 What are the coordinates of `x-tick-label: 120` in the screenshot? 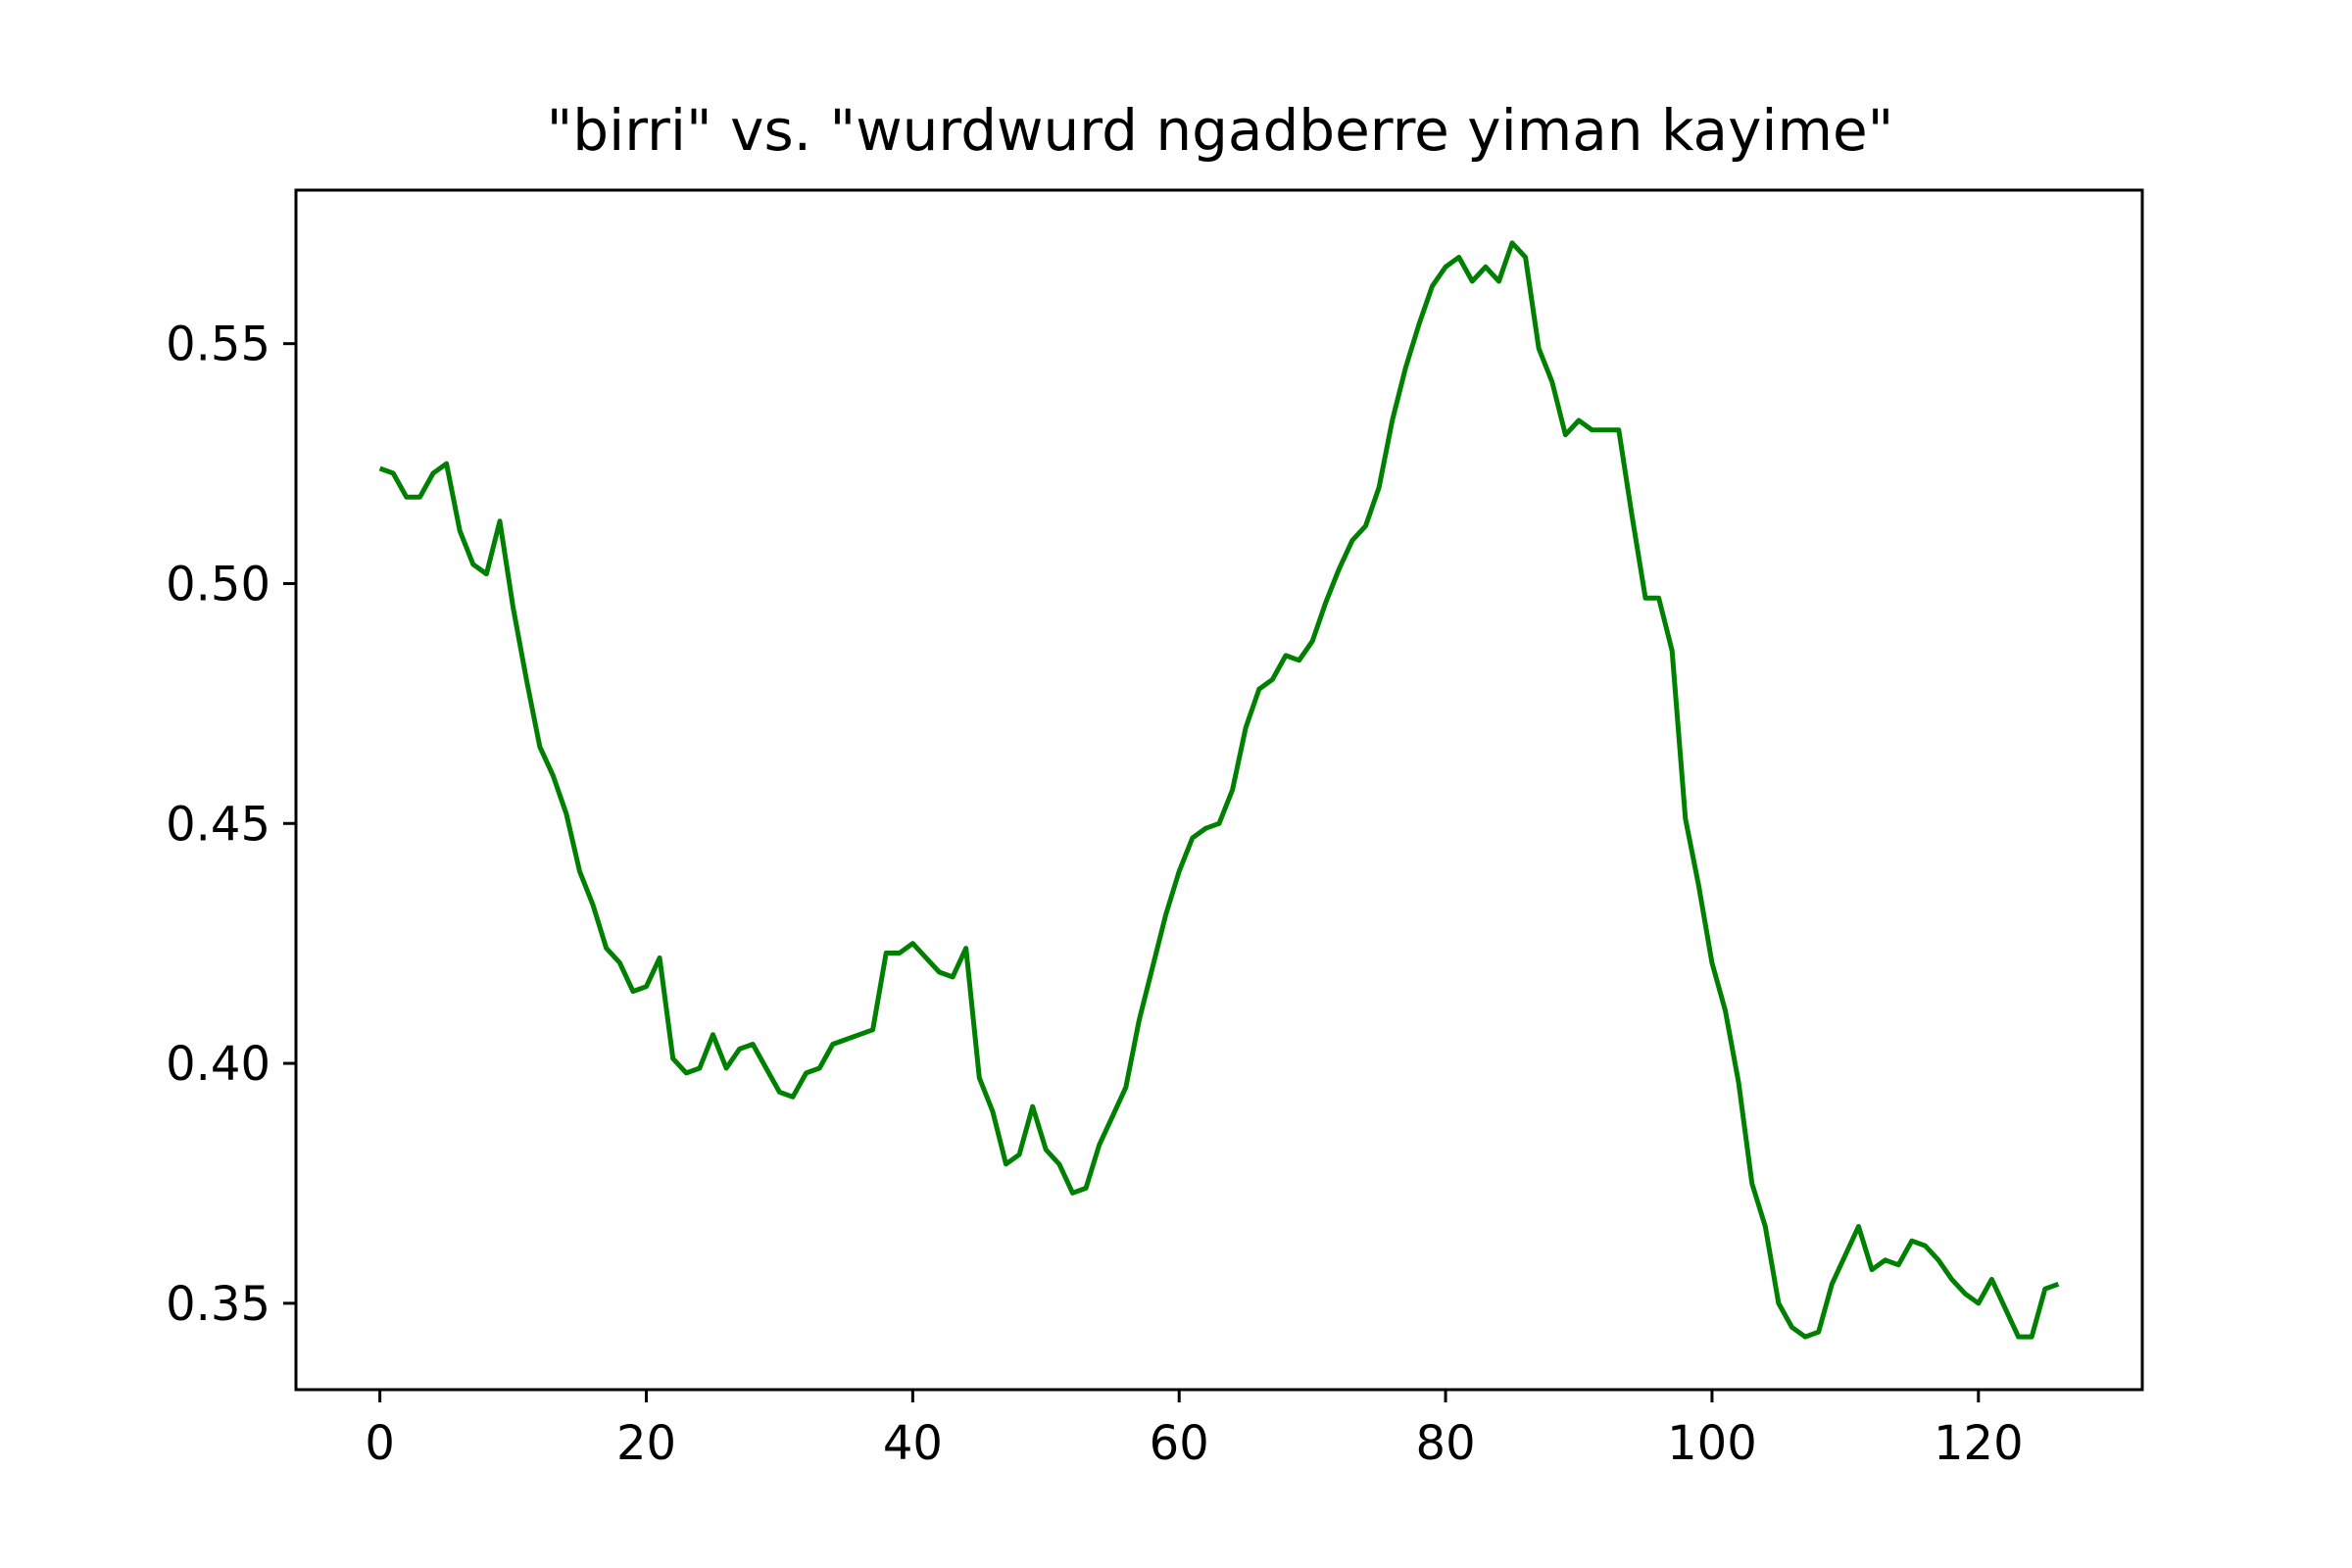 It's located at (1979, 1443).